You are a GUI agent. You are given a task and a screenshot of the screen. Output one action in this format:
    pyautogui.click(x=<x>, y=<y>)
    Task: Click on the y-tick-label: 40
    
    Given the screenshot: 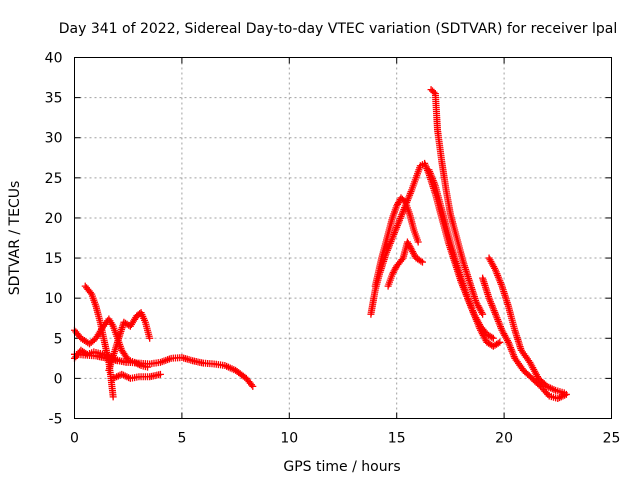 What is the action you would take?
    pyautogui.click(x=54, y=59)
    